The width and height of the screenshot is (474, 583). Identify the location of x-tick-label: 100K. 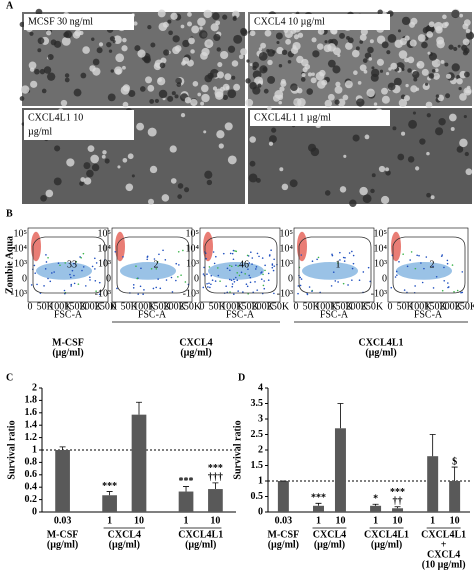
(60, 306).